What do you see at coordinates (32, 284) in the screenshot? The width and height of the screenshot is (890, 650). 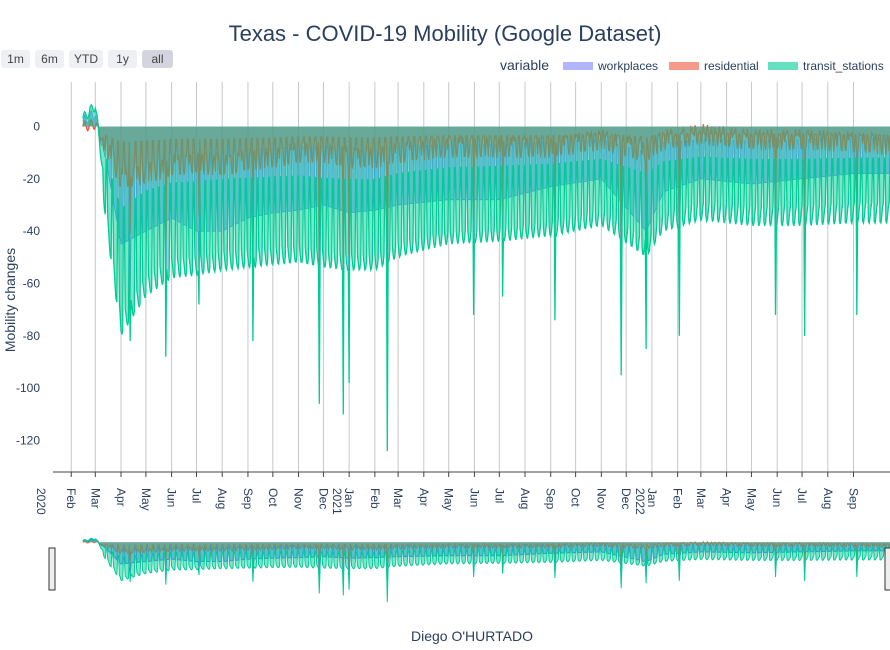 I see `y-tick-label: -60` at bounding box center [32, 284].